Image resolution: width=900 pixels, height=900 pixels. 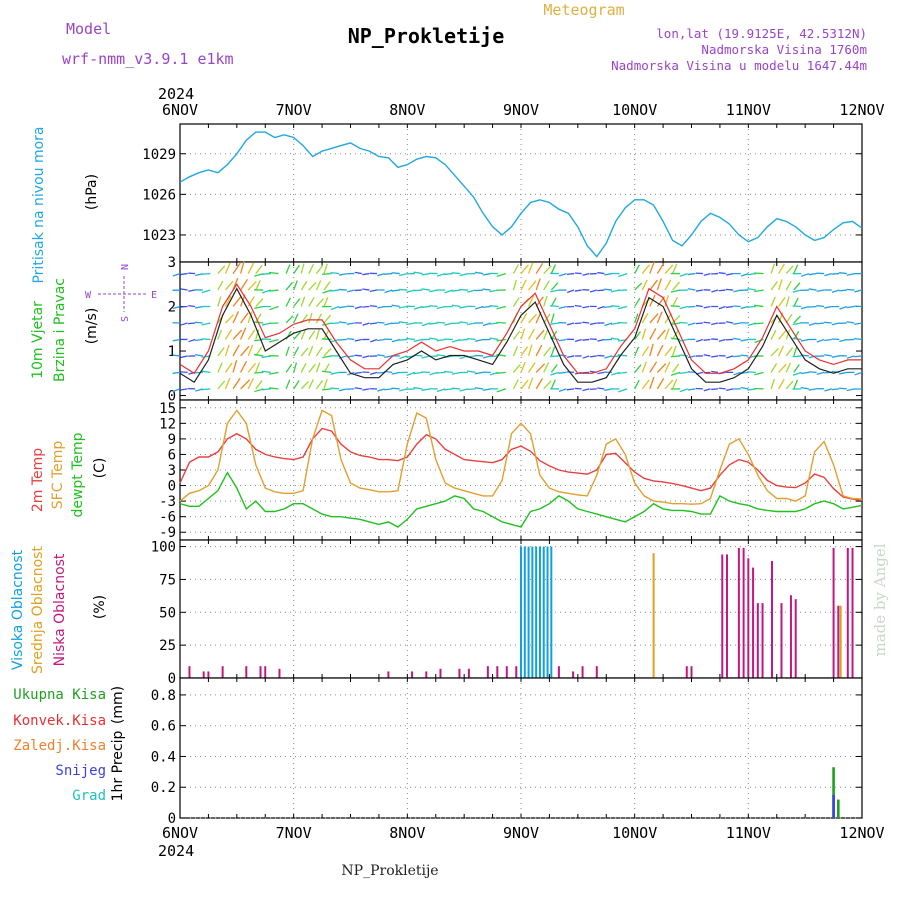 I want to click on pressure-panel: 1023 1026 1029, so click(x=502, y=193).